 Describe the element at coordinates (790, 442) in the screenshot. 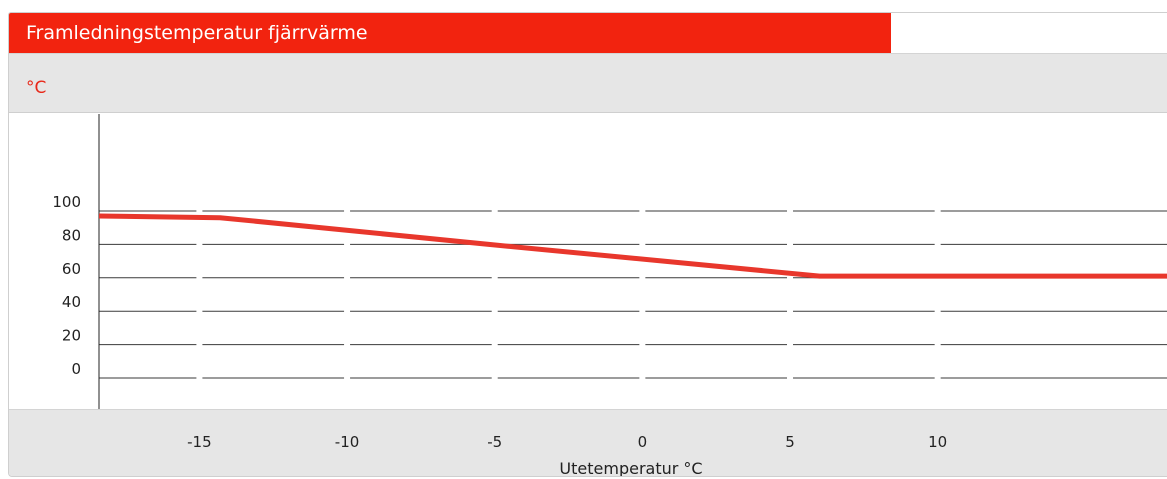

I see `x-tick-label: 5` at that location.